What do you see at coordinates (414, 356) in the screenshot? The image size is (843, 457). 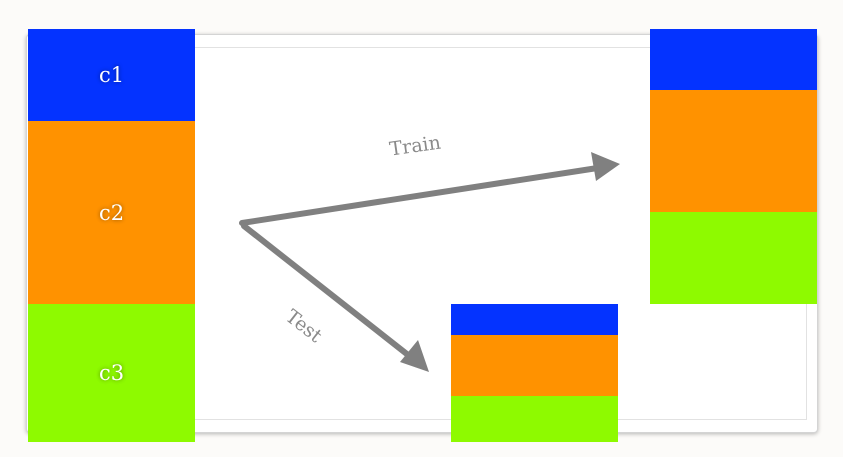 I see `test-arrowhead` at bounding box center [414, 356].